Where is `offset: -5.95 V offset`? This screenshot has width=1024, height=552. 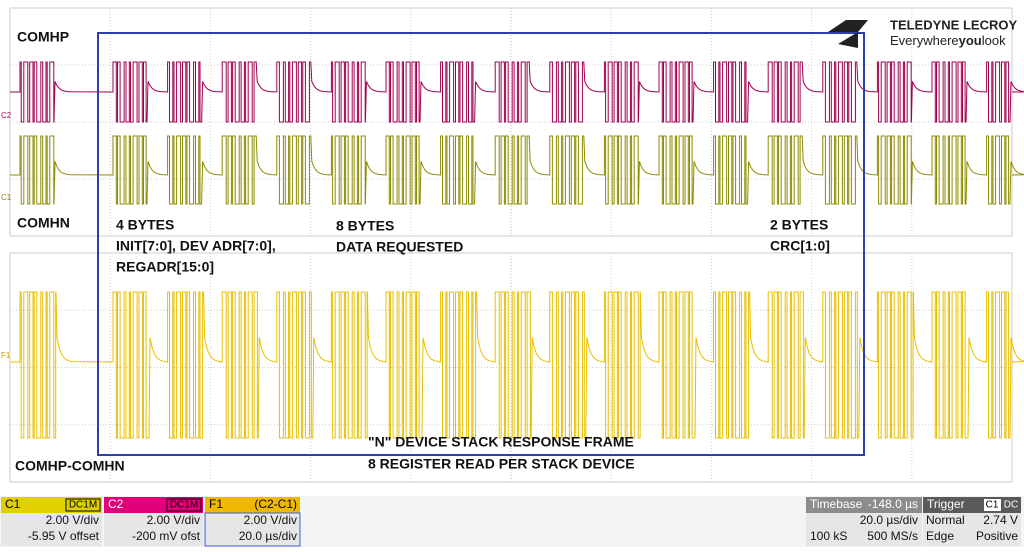 offset: -5.95 V offset is located at coordinates (64, 536).